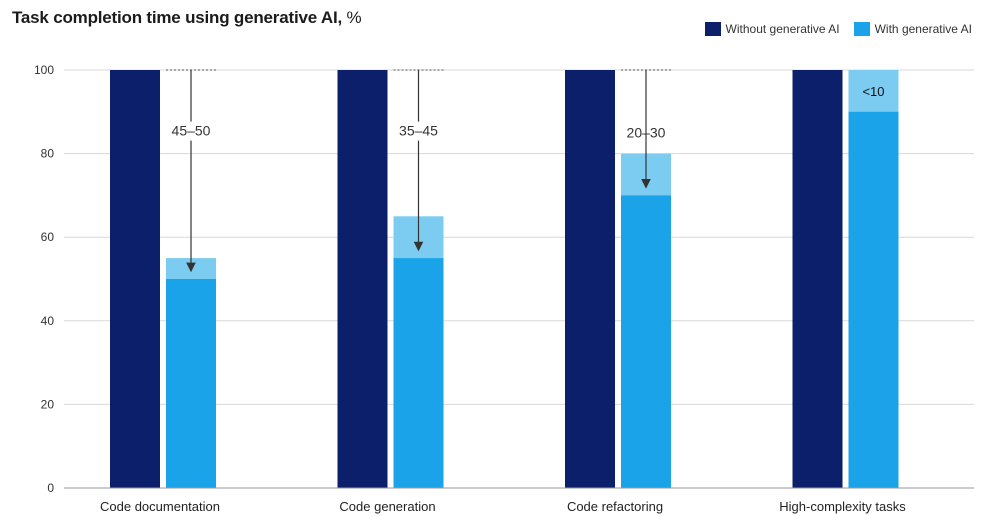 This screenshot has height=516, width=986. Describe the element at coordinates (873, 91) in the screenshot. I see `range-label: <10` at that location.